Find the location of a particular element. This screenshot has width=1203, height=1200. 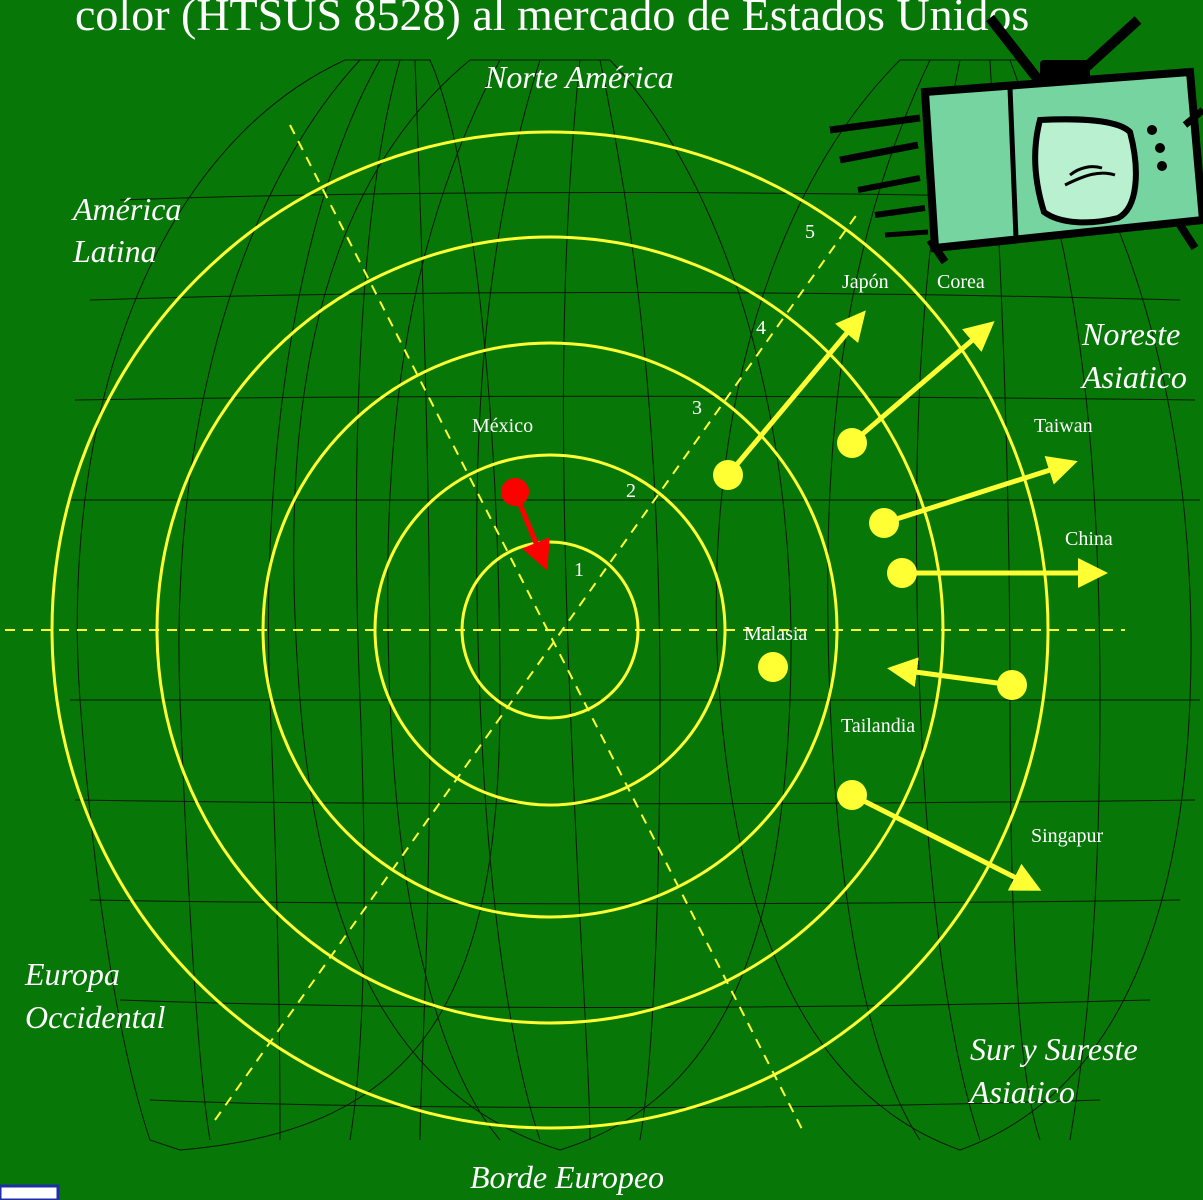

ring-number-5: 5 is located at coordinates (810, 232).